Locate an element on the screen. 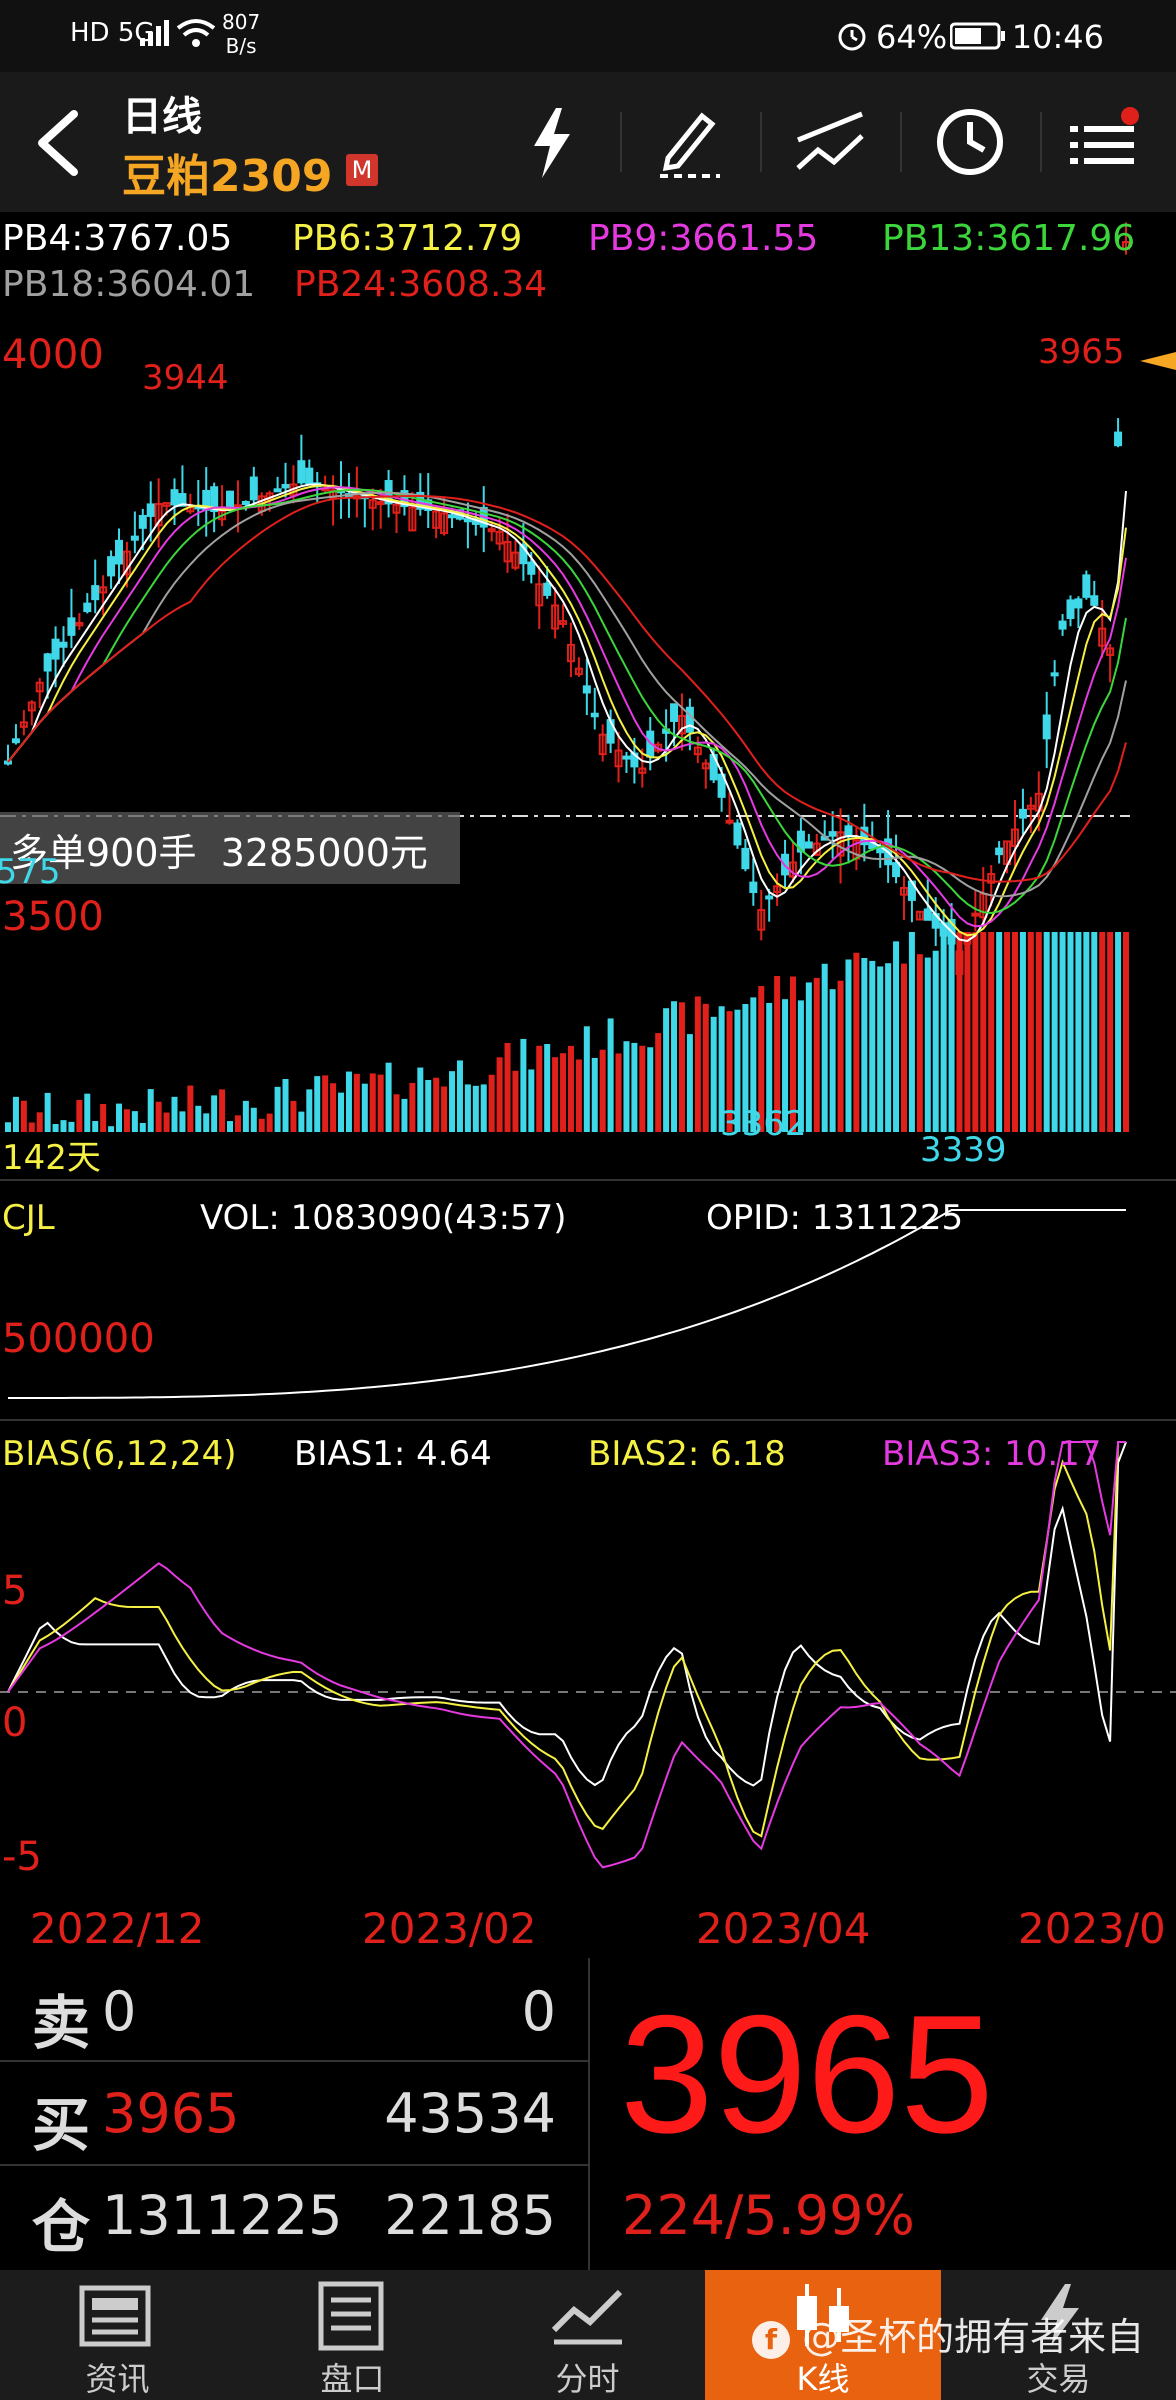  menu-icon is located at coordinates (1106, 142).